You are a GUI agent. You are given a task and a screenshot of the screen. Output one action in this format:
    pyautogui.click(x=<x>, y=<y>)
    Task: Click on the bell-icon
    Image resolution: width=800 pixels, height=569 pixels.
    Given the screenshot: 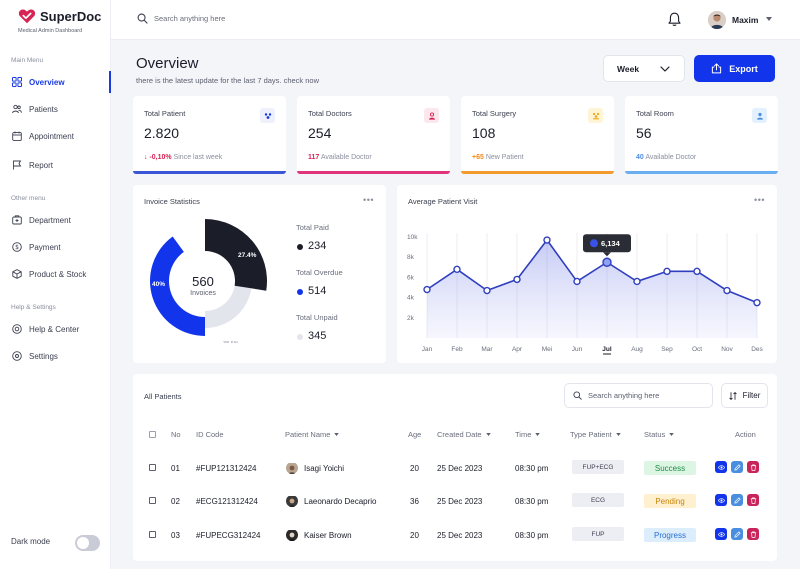 What is the action you would take?
    pyautogui.click(x=674, y=19)
    